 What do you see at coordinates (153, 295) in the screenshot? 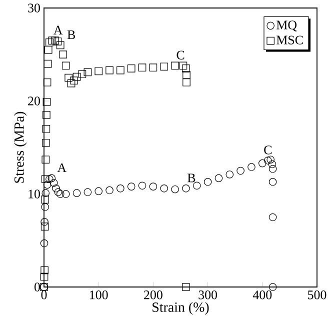
I see `x-tick-label: 200` at bounding box center [153, 295].